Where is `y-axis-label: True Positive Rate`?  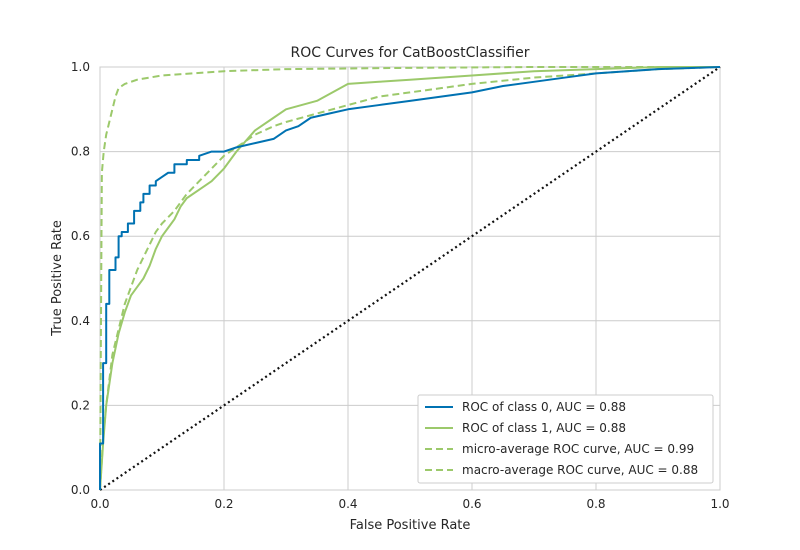 y-axis-label: True Positive Rate is located at coordinates (57, 278).